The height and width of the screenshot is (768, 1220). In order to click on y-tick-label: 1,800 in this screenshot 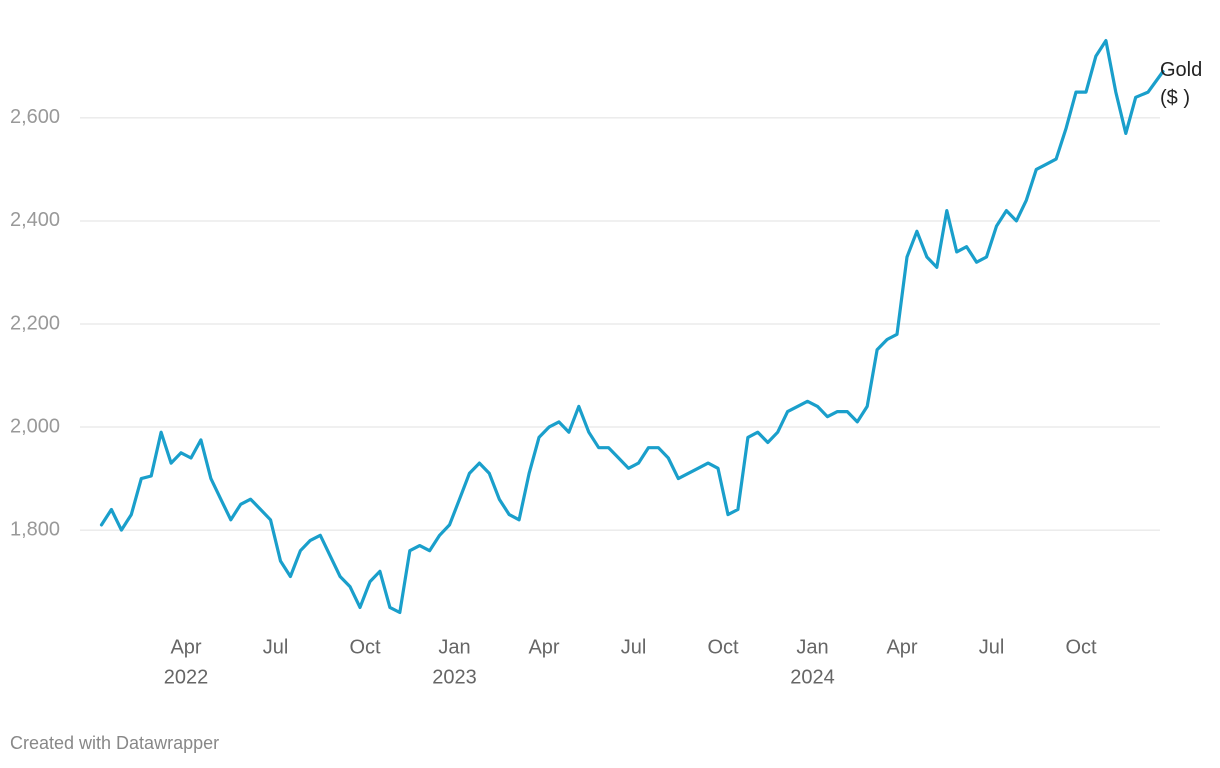, I will do `click(35, 529)`.